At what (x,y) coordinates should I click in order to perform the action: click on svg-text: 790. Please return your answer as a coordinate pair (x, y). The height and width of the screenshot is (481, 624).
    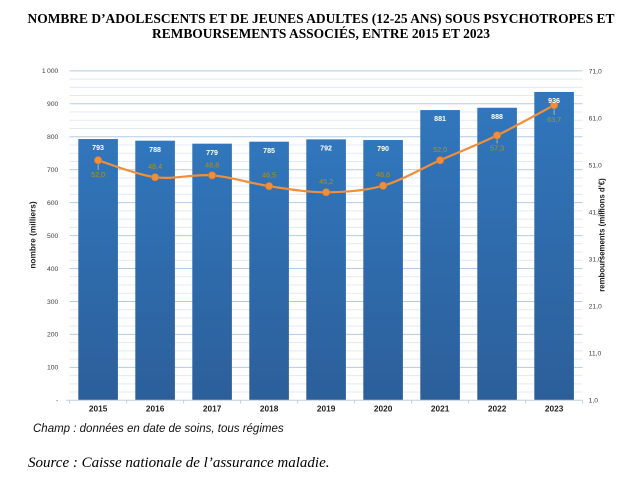
    Looking at the image, I should click on (383, 149).